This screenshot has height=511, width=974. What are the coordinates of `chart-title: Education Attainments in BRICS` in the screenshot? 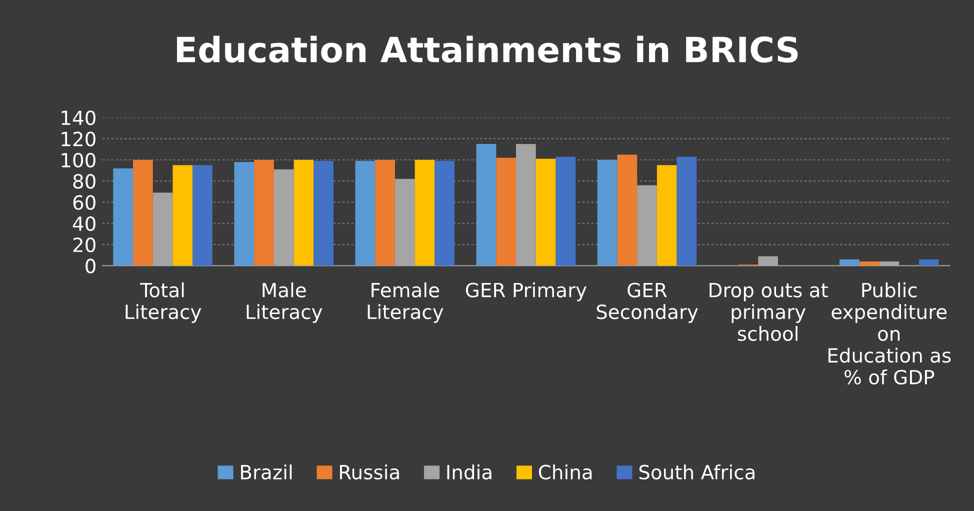 It's located at (487, 49).